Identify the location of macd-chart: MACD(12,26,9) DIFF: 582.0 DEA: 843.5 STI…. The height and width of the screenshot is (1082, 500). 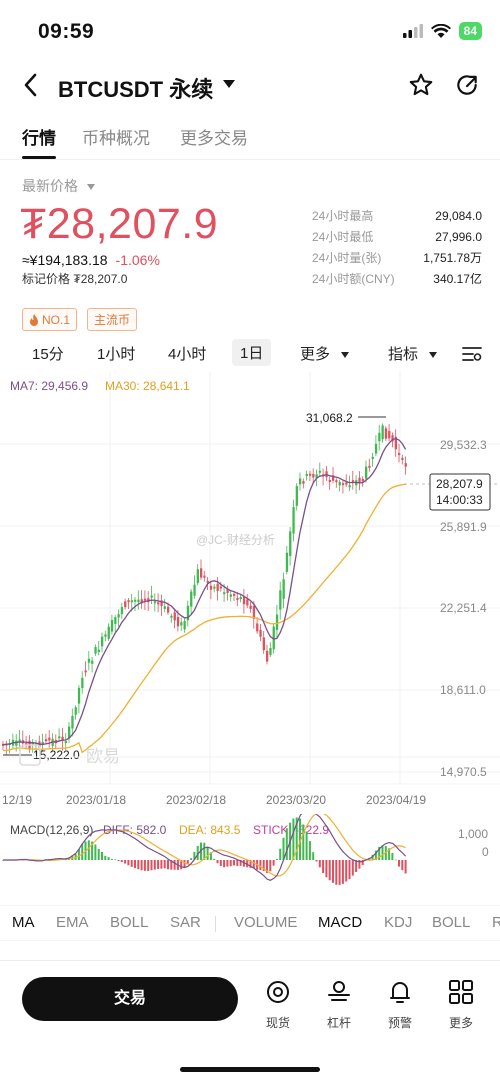
(250, 858).